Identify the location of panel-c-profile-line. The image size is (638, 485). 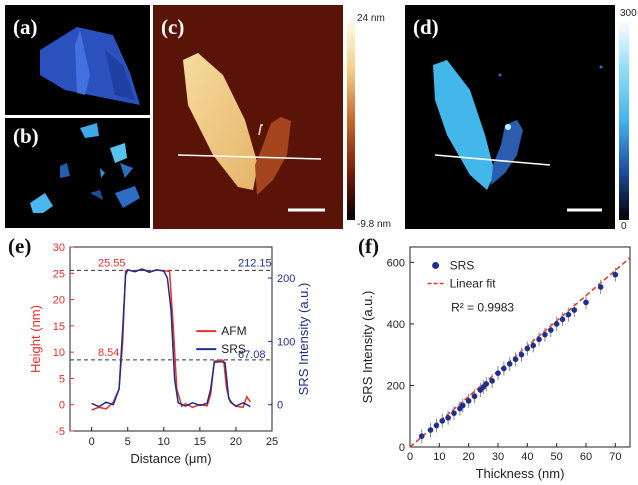
(249, 157).